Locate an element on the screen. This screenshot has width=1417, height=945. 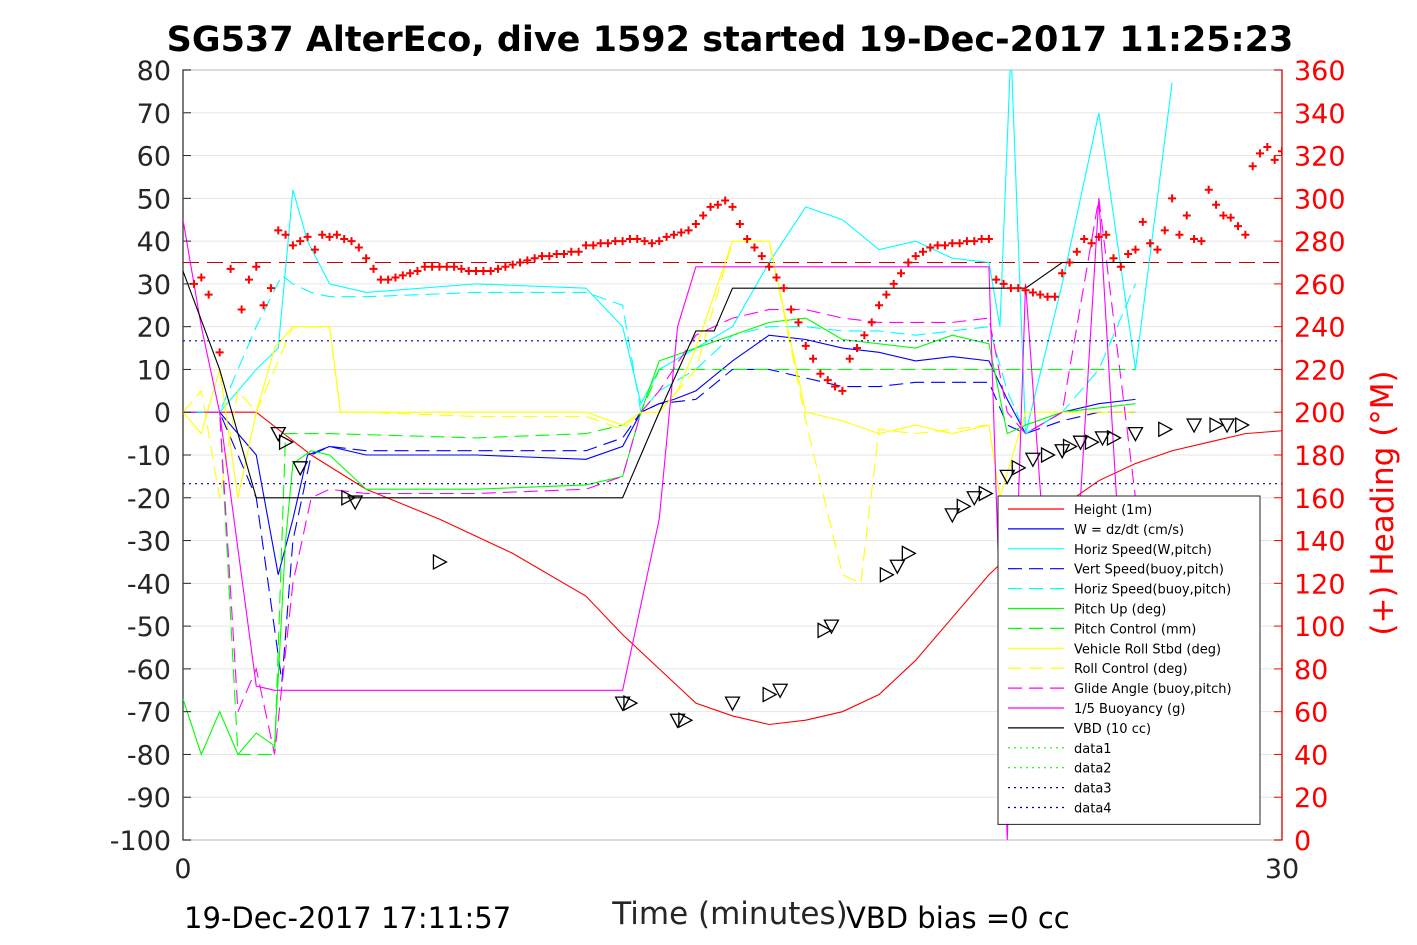
legend-entry: Horiz Speed(buoy,pitch) is located at coordinates (1152, 590).